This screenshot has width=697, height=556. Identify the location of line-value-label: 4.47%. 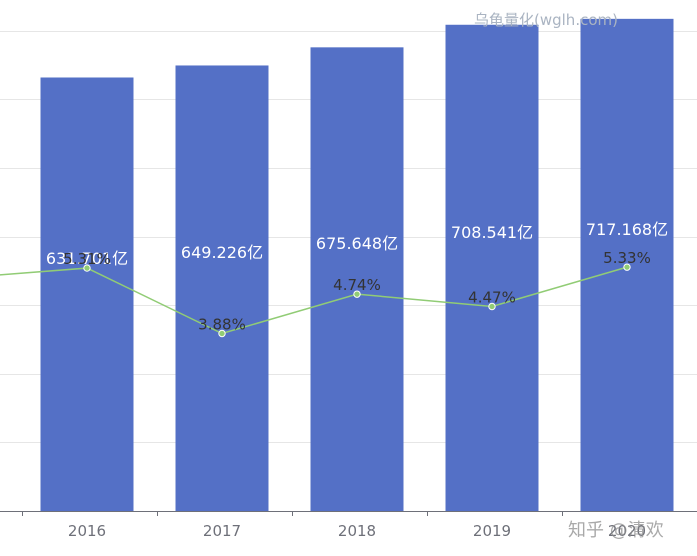
(492, 297).